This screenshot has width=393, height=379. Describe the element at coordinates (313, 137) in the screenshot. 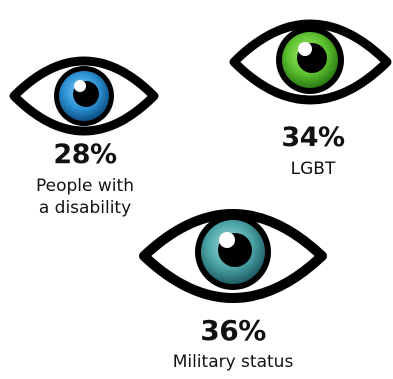

I see `lgbt-percentage: 34%` at that location.